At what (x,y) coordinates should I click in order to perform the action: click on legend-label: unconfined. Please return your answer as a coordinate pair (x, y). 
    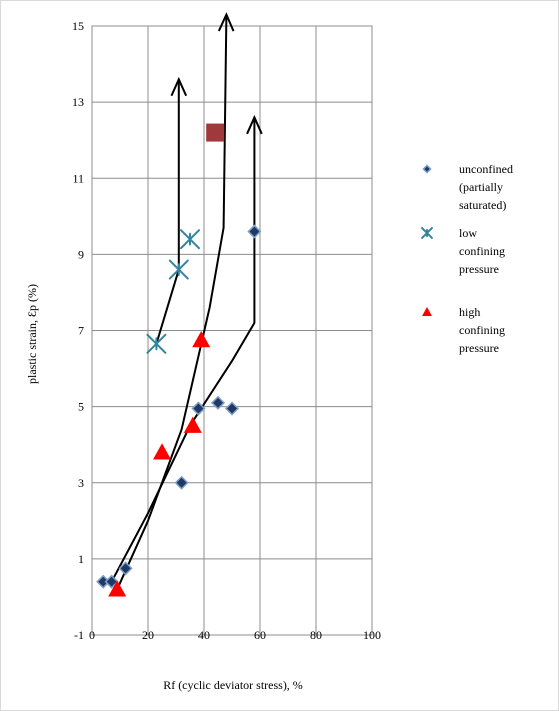
    Looking at the image, I should click on (486, 169).